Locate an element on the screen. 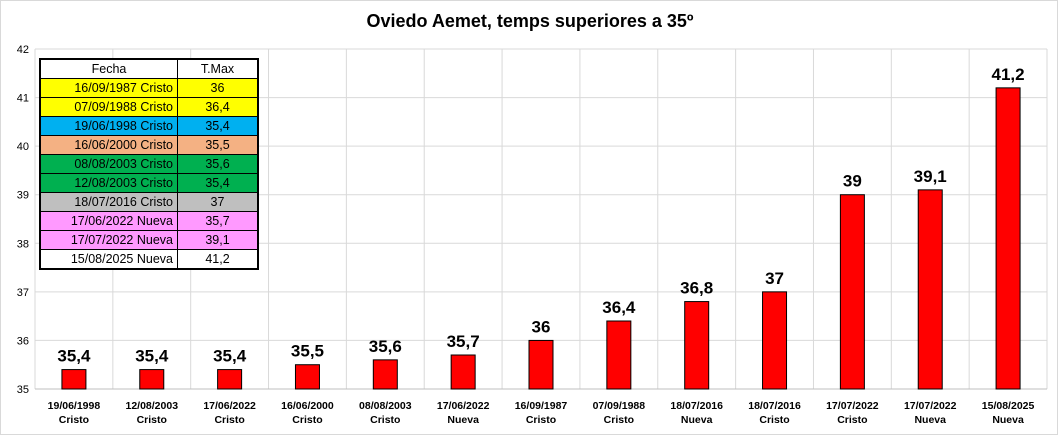  x-tick-label-date: 16/09/1987 is located at coordinates (541, 406).